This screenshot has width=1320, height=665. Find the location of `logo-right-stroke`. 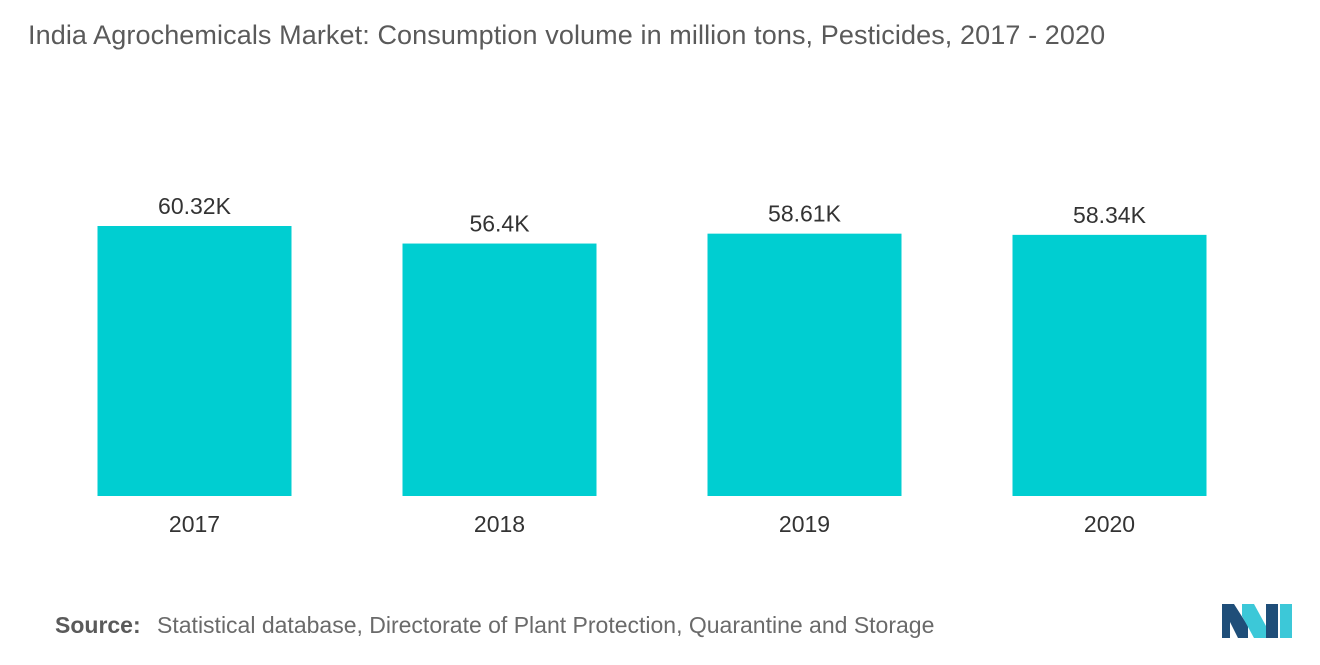

logo-right-stroke is located at coordinates (1272, 621).